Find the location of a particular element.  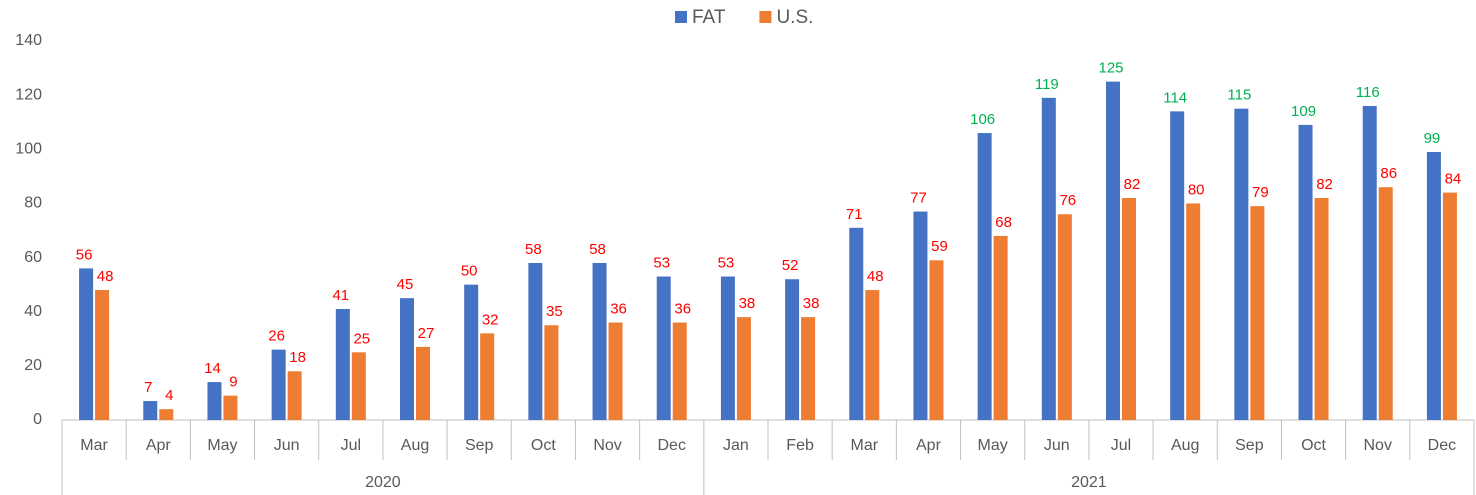

group-label: 2021 is located at coordinates (1089, 482).